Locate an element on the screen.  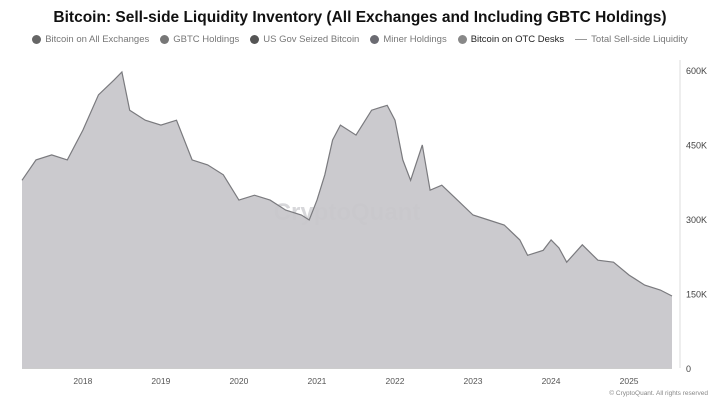
y-tick-label: 0 is located at coordinates (688, 369).